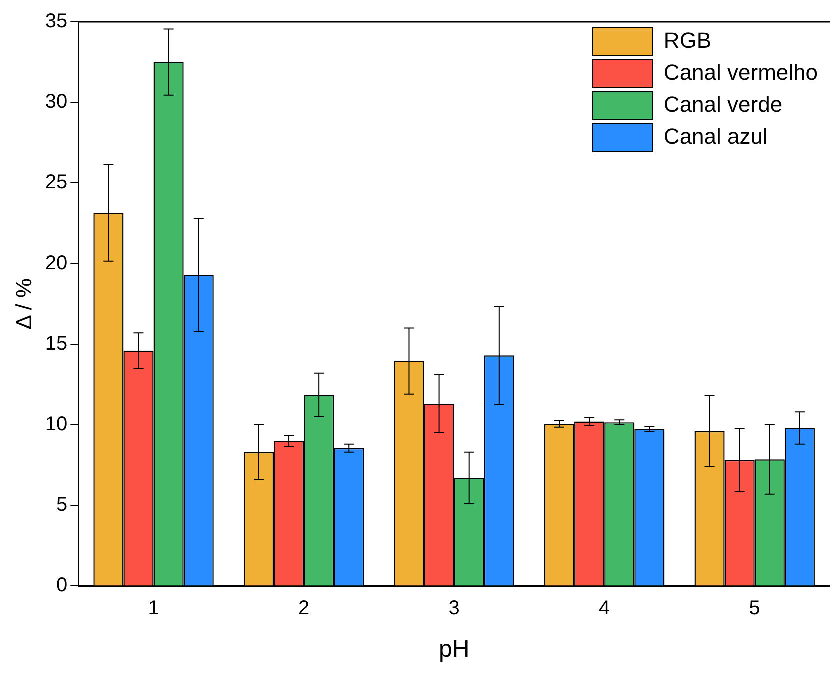 This screenshot has height=673, width=832. Describe the element at coordinates (56, 21) in the screenshot. I see `y-tick-label: 35` at that location.